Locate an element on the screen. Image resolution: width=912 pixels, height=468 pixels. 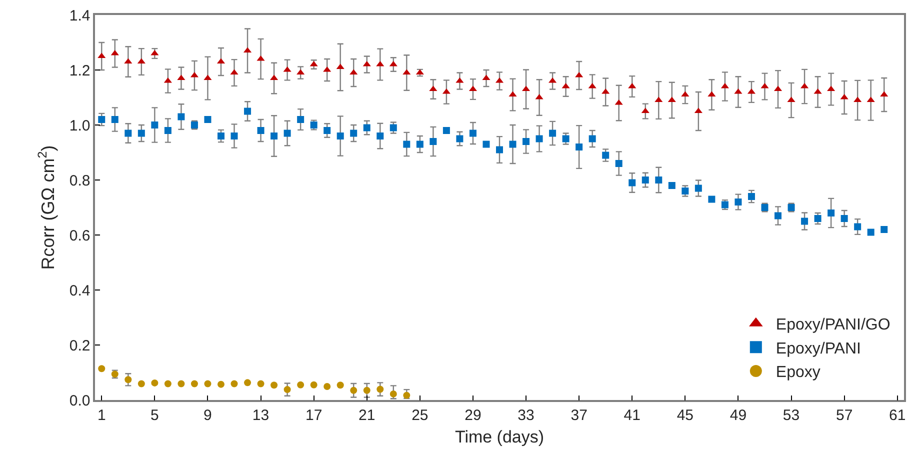
x-tick-label: 53 is located at coordinates (791, 415).